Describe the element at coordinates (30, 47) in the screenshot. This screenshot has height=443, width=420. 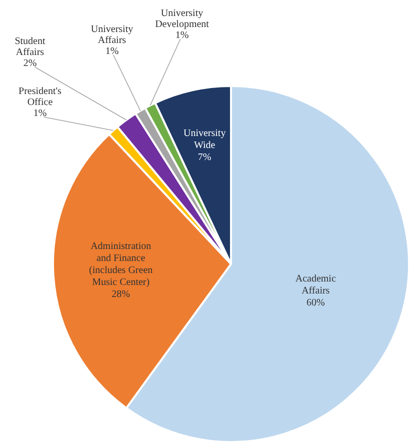
I see `slice-label: Student Affairs` at that location.